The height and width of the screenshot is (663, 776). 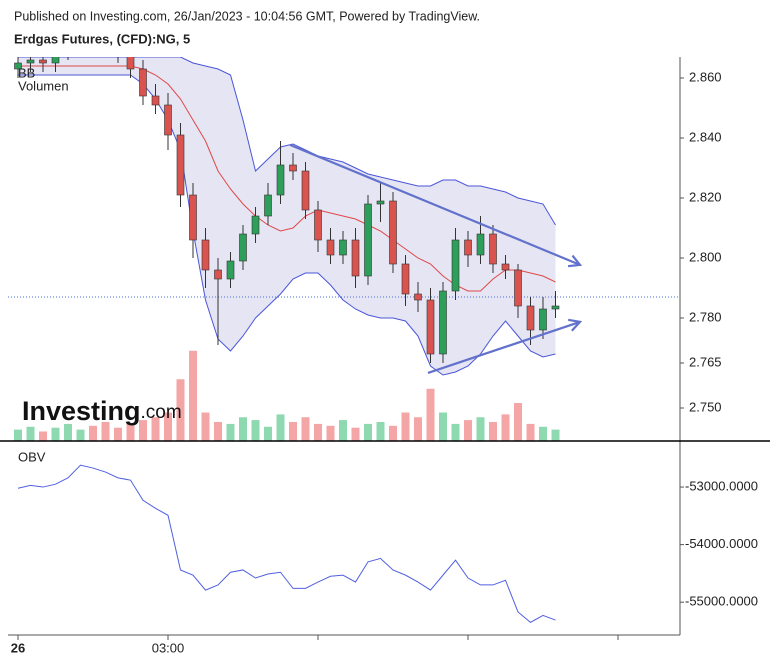 I want to click on y-tick-label: 2.840, so click(x=705, y=136).